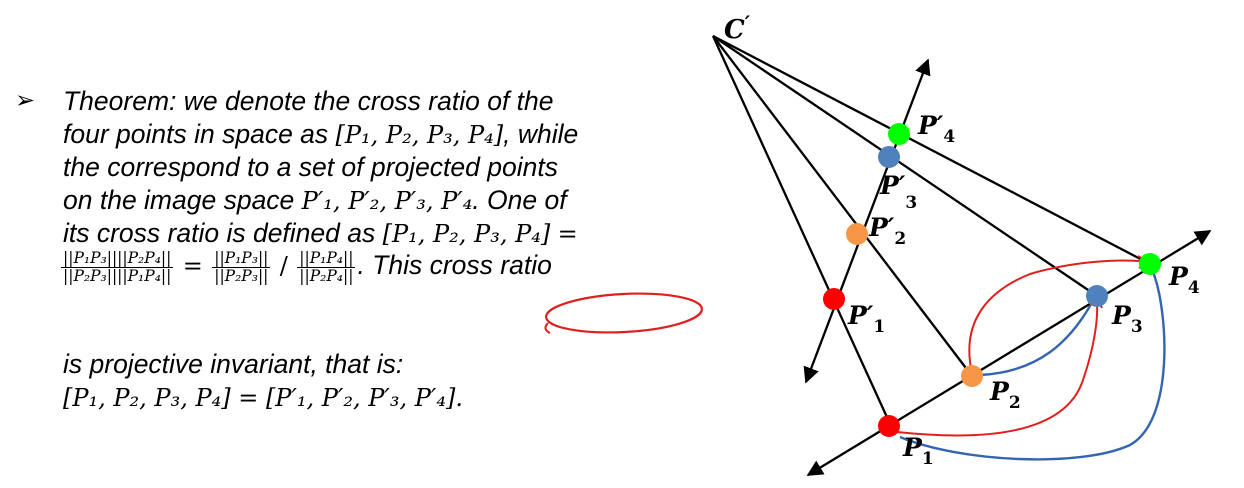 The height and width of the screenshot is (488, 1244). I want to click on ray-to-p2, so click(842, 206).